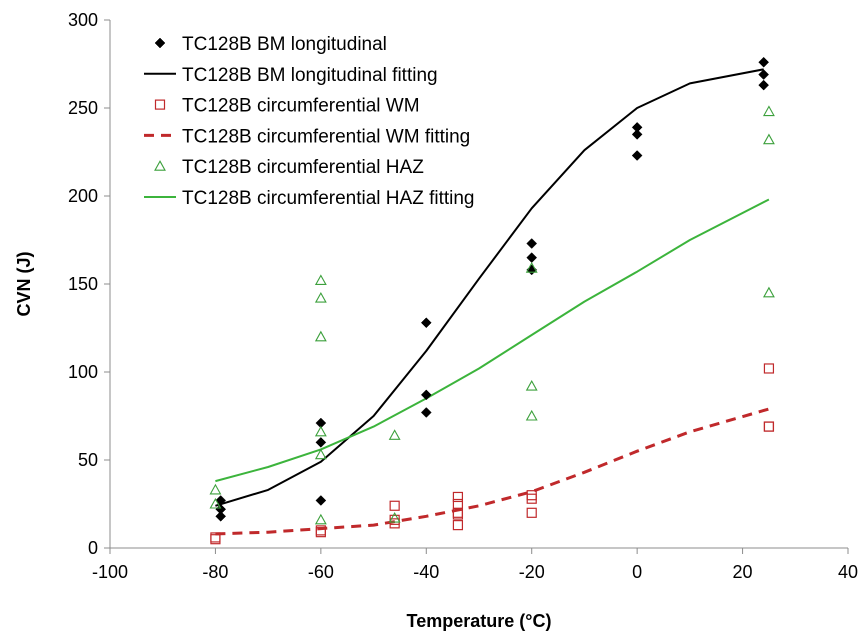 Image resolution: width=863 pixels, height=633 pixels. What do you see at coordinates (310, 75) in the screenshot?
I see `legend-label: TC128B BM longitudinal fitting` at bounding box center [310, 75].